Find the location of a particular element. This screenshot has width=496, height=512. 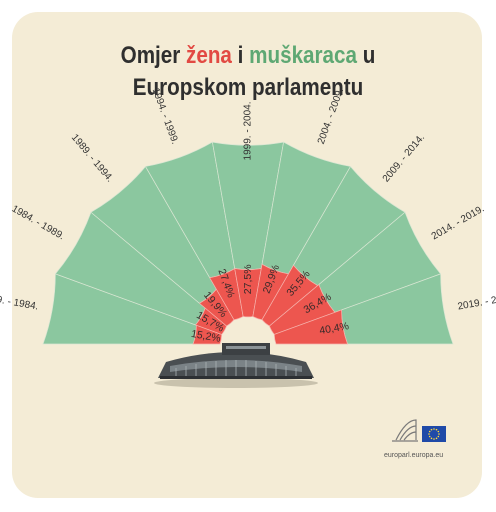

title-line-1: Omjer žena i muškaraca u is located at coordinates (248, 56).